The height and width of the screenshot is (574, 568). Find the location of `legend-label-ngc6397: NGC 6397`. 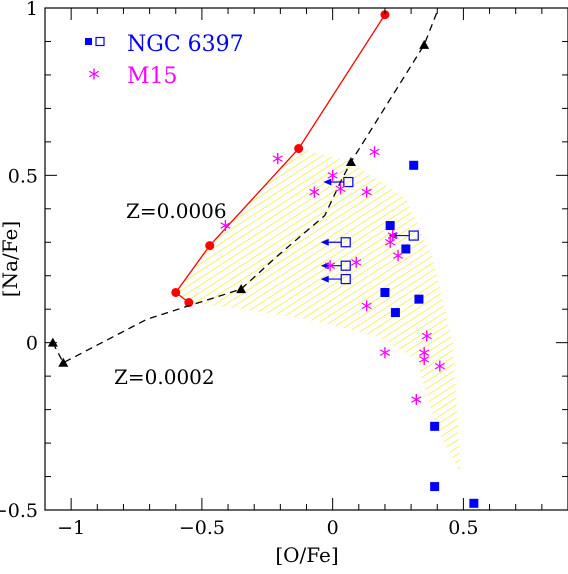

legend-label-ngc6397: NGC 6397 is located at coordinates (185, 44).